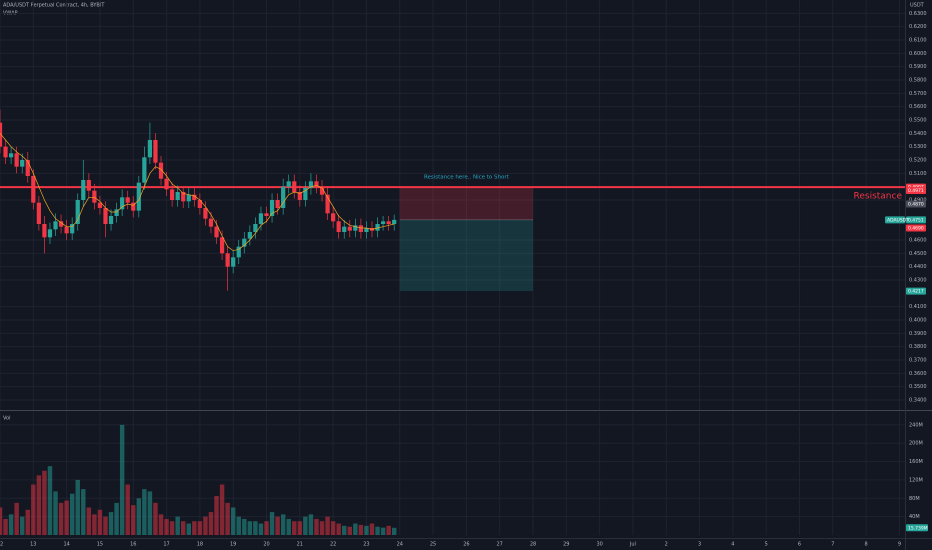  Describe the element at coordinates (918, 121) in the screenshot. I see `y-tick-label: 0.5500` at that location.